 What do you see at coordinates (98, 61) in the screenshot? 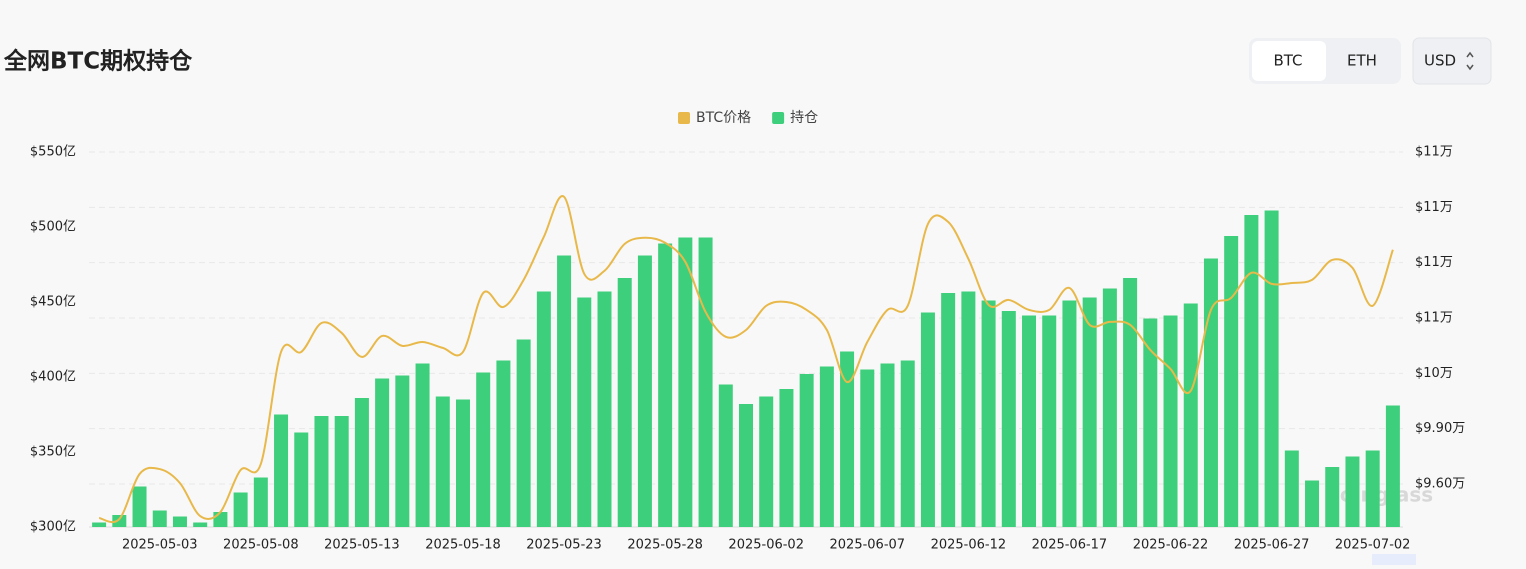
I see `page-title: 全网BTC期权持仓` at bounding box center [98, 61].